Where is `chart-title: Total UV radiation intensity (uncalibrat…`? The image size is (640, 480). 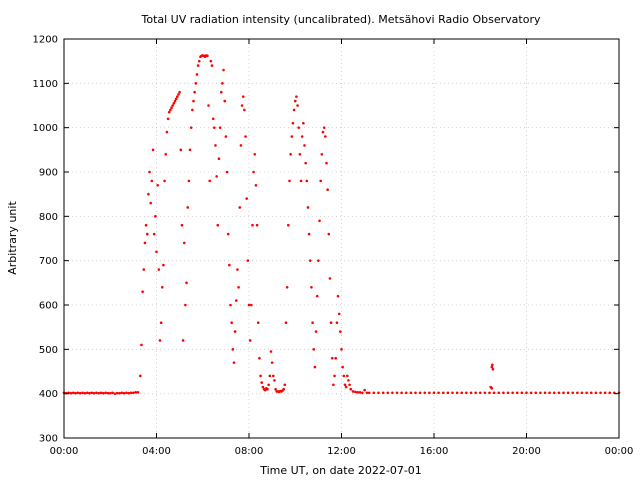
chart-title: Total UV radiation intensity (uncalibrat… is located at coordinates (341, 19).